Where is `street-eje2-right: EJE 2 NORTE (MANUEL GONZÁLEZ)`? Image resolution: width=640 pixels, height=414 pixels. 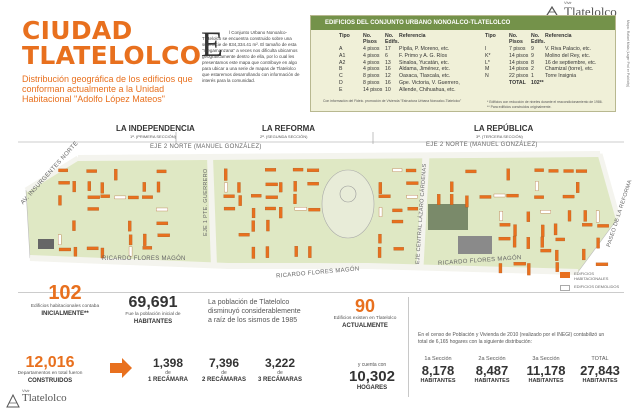 street-eje2-right: EJE 2 NORTE (MANUEL GONZÁLEZ) is located at coordinates (482, 145).